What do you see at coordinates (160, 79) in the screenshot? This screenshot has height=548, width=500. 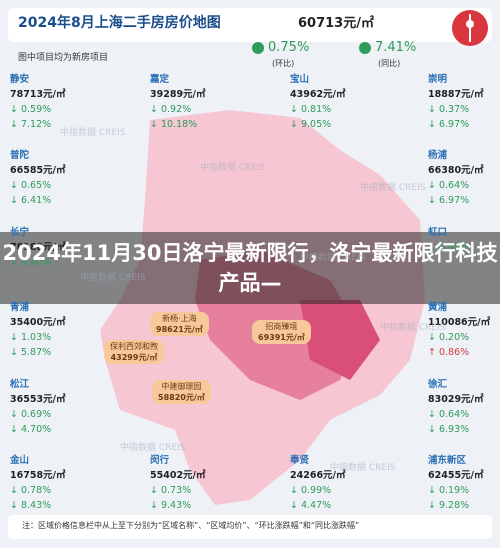 I see `district-name: 嘉定` at bounding box center [160, 79].